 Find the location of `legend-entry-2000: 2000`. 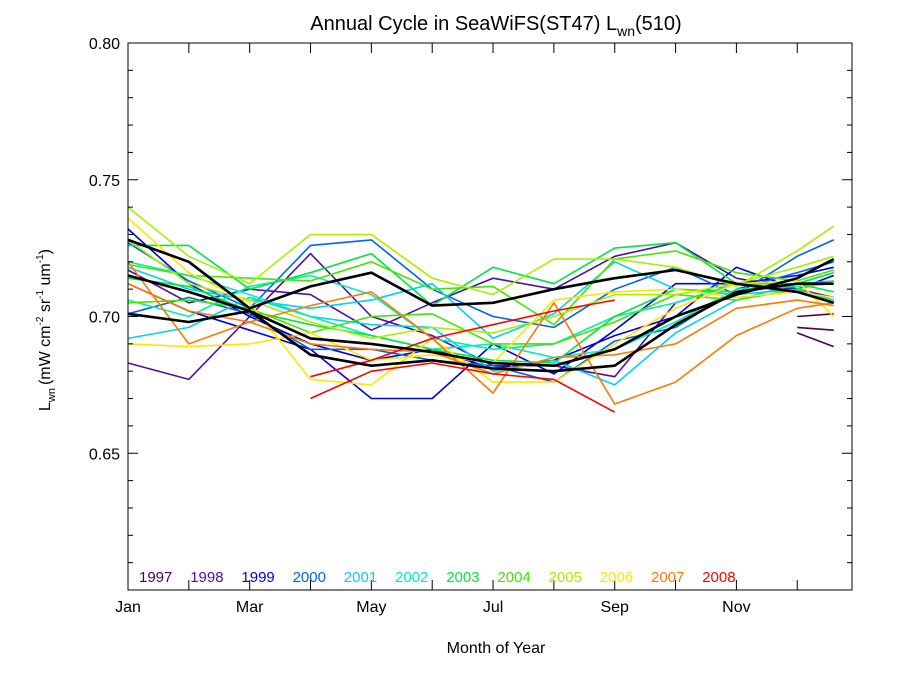

legend-entry-2000: 2000 is located at coordinates (309, 577).